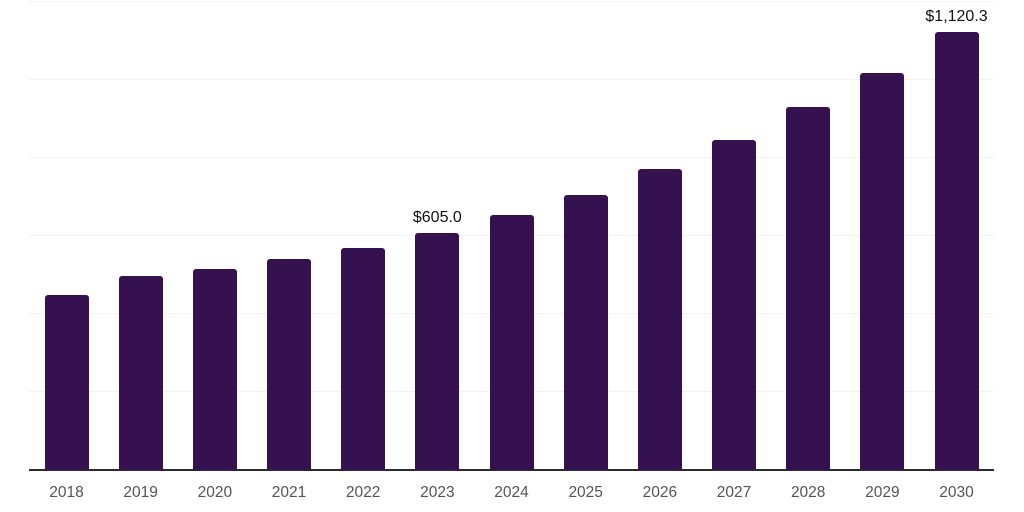 This screenshot has width=1024, height=512. Describe the element at coordinates (437, 217) in the screenshot. I see `data-label-2023: $605.0` at that location.